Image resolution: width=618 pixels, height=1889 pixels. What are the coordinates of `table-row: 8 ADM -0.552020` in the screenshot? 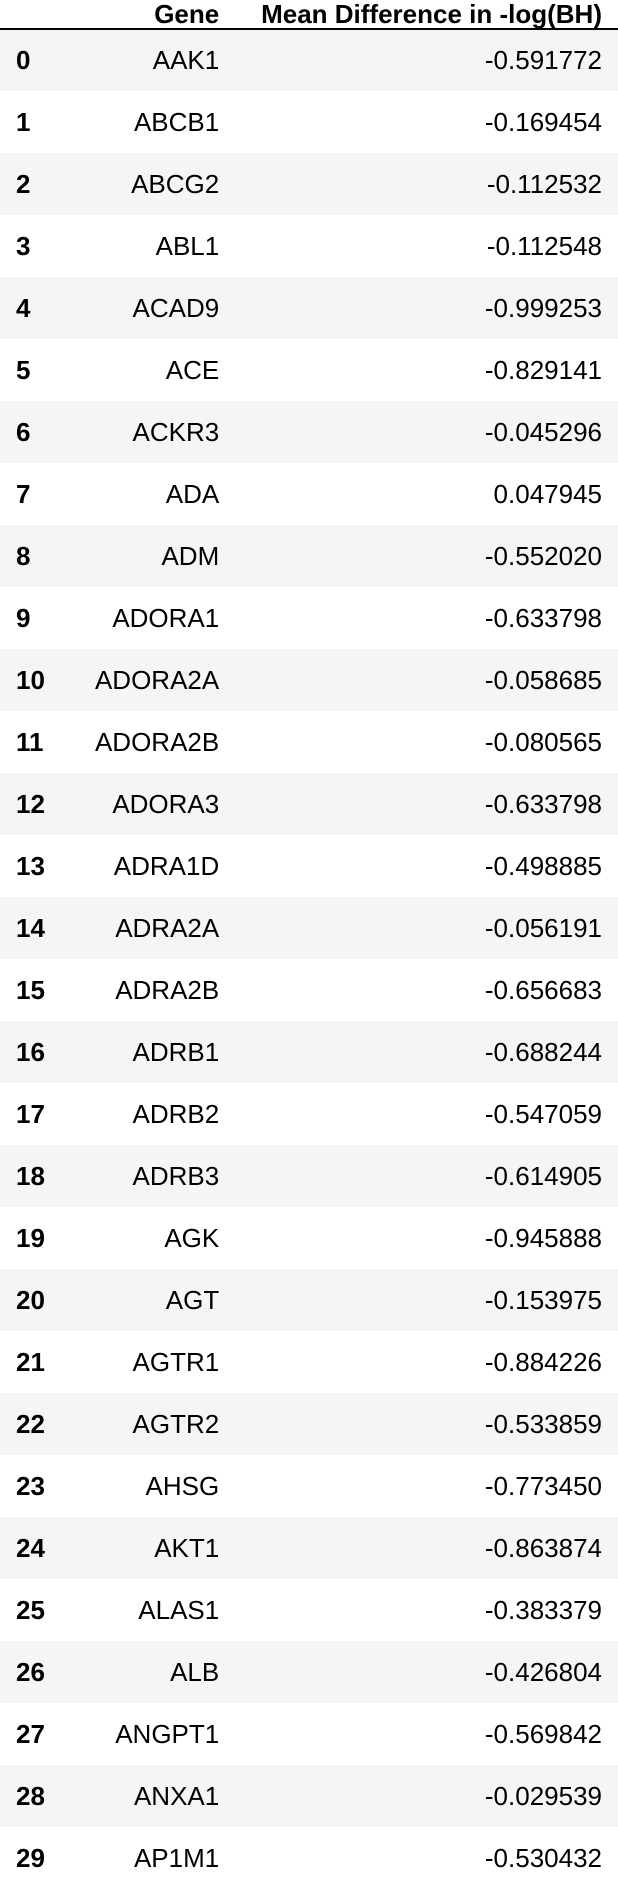 It's located at (309, 556).